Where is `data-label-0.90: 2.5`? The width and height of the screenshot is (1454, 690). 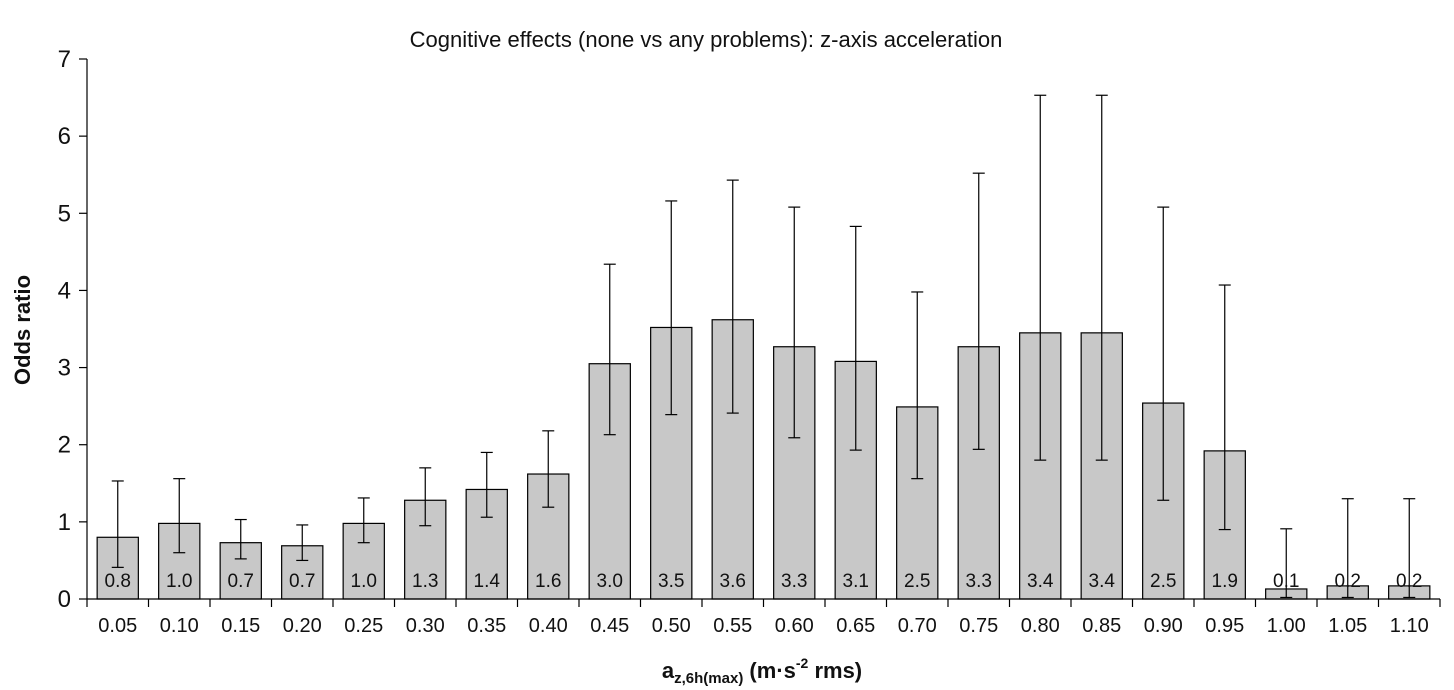
data-label-0.90: 2.5 is located at coordinates (1163, 581).